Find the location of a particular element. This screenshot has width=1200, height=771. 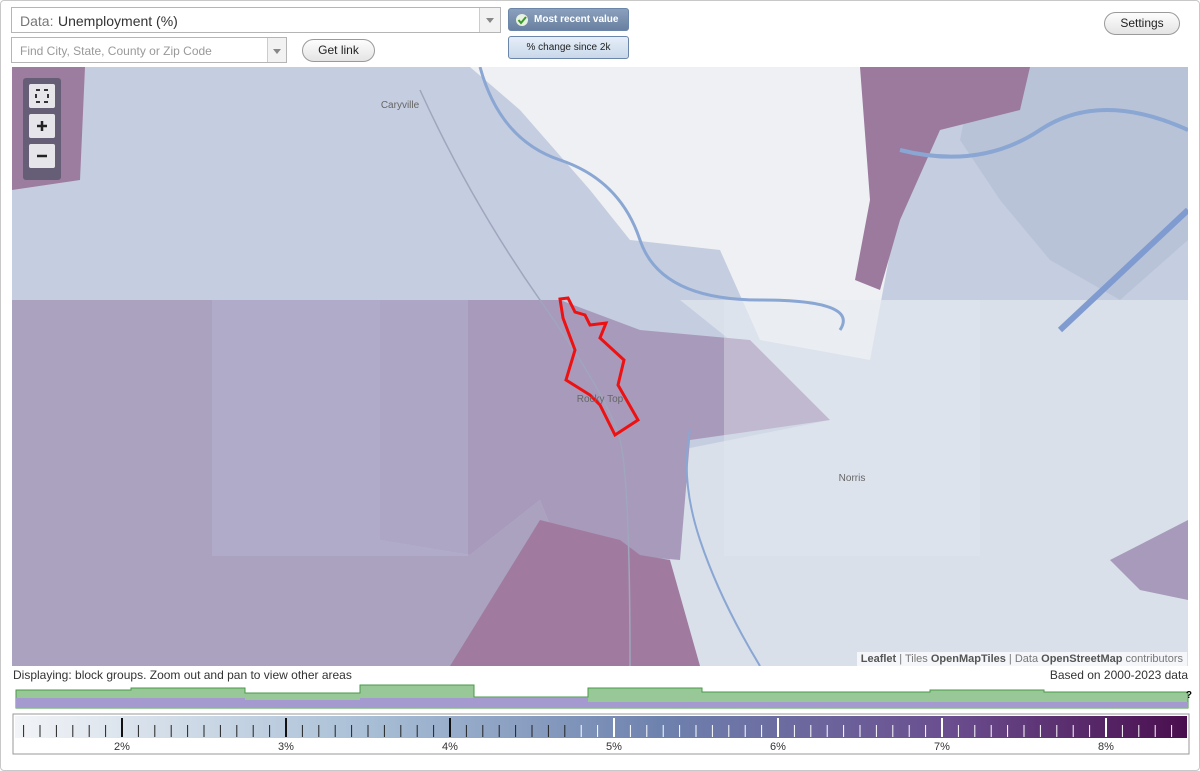

settings-button: Settings is located at coordinates (1142, 23).